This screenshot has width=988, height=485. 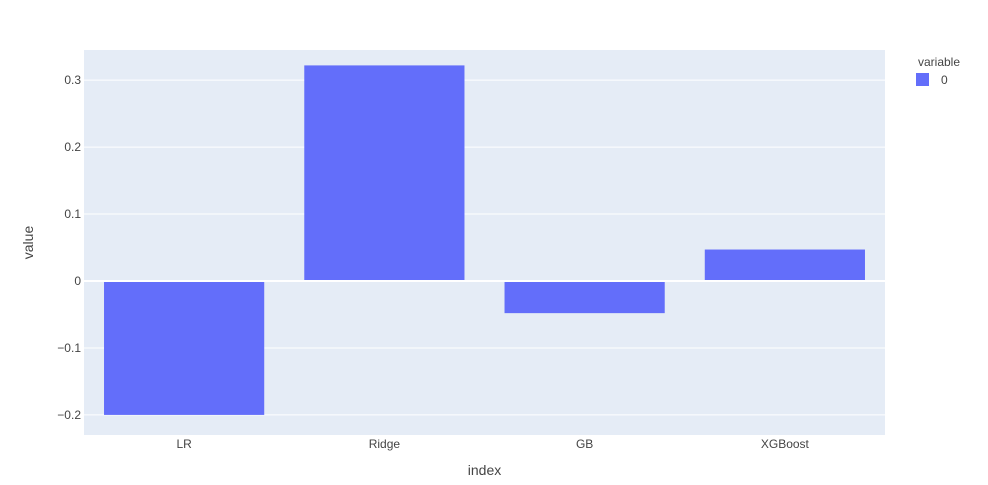 What do you see at coordinates (77, 281) in the screenshot?
I see `y-tick-label: 0` at bounding box center [77, 281].